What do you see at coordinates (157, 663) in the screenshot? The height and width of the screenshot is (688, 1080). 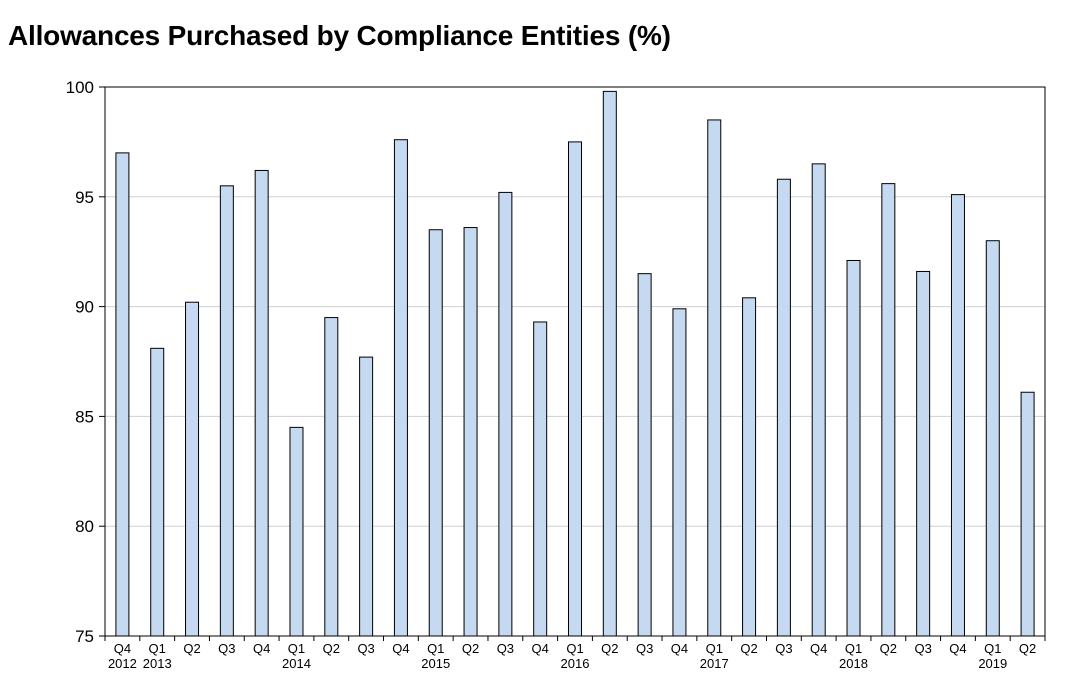 I see `x-year-label: 2013` at bounding box center [157, 663].